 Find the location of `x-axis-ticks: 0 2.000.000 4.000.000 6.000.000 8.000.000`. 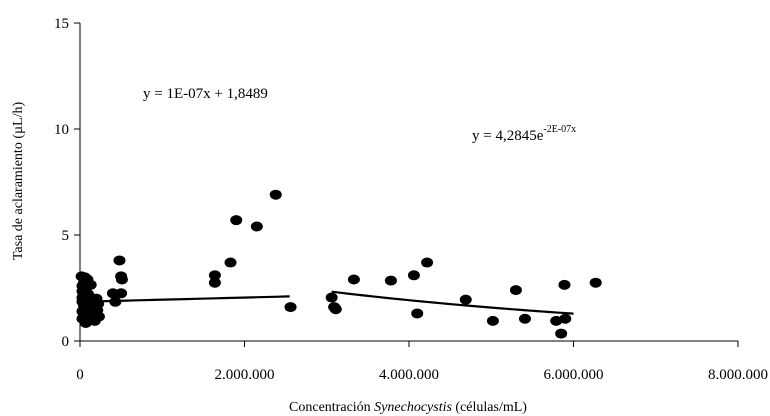

x-axis-ticks: 0 2.000.000 4.000.000 6.000.000 8.000.000 is located at coordinates (422, 362).